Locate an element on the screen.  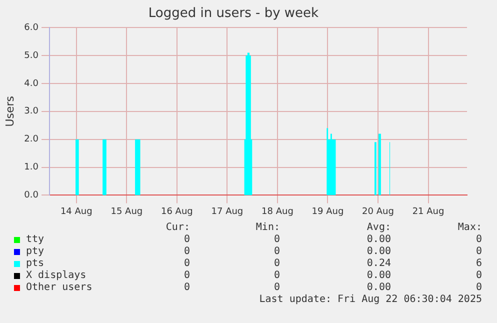
legend-label: tty is located at coordinates (35, 239).